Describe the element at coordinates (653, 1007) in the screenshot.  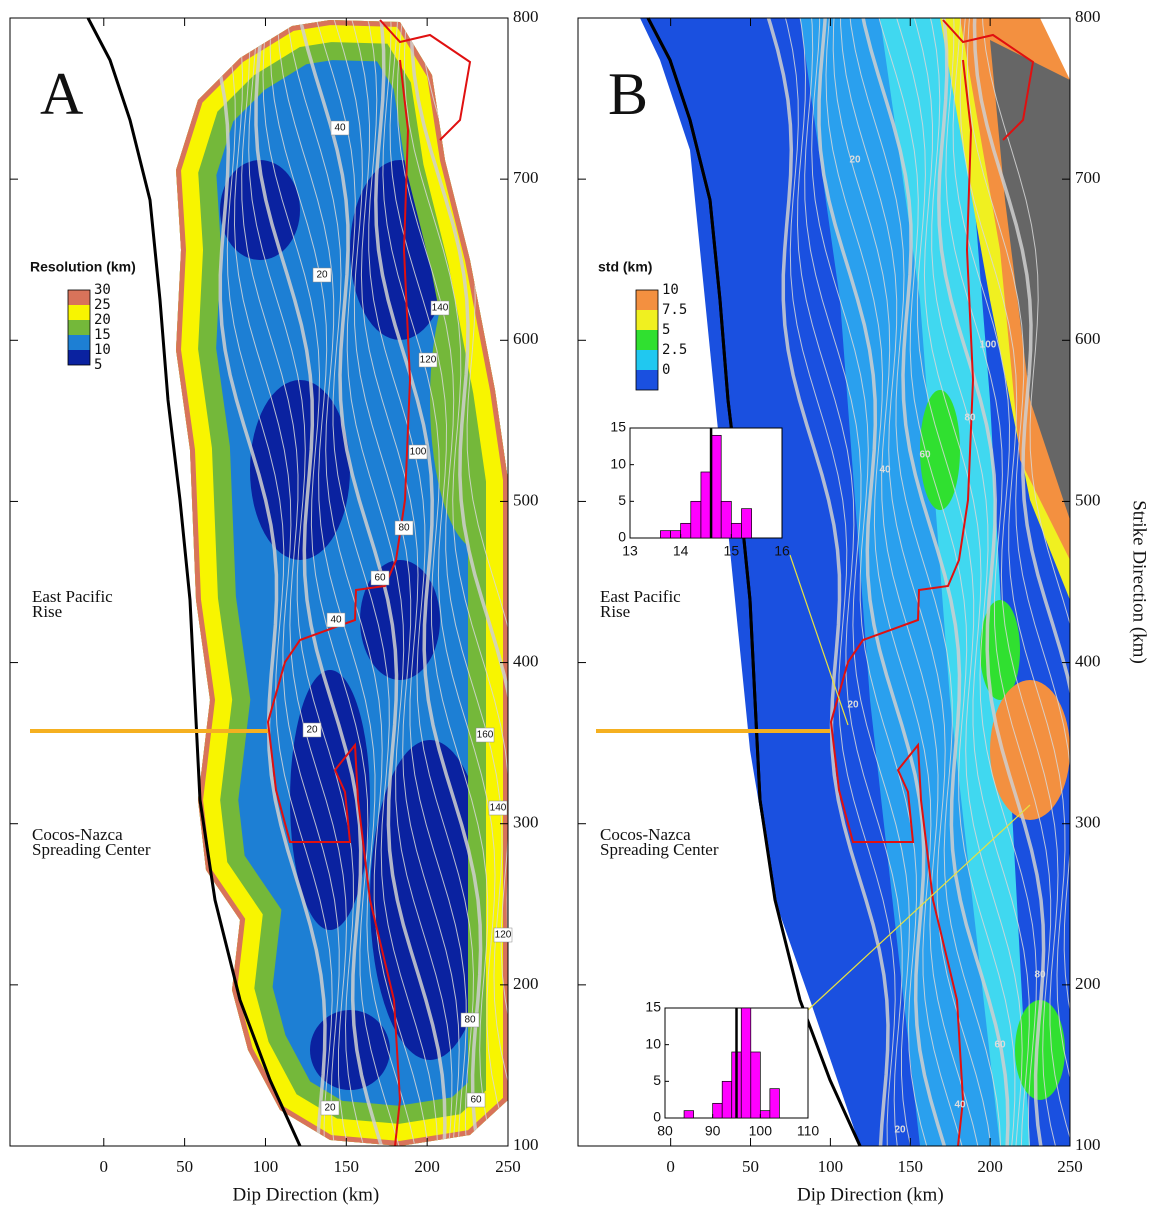
I see `y-tick-label: 15` at that location.